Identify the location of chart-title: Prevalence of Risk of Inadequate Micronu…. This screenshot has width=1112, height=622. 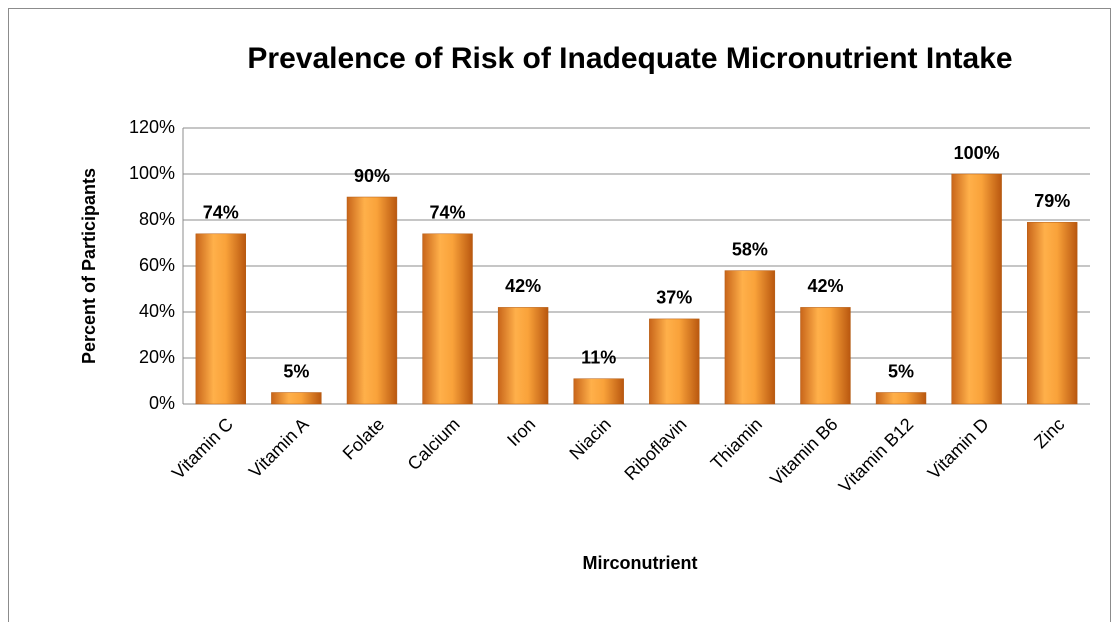
(629, 58).